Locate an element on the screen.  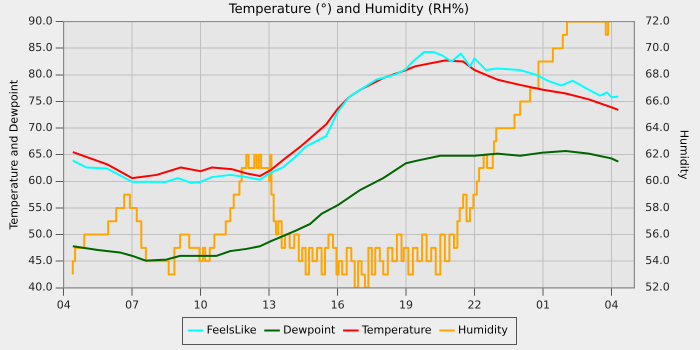
legend-label: FeelsLike is located at coordinates (231, 329).